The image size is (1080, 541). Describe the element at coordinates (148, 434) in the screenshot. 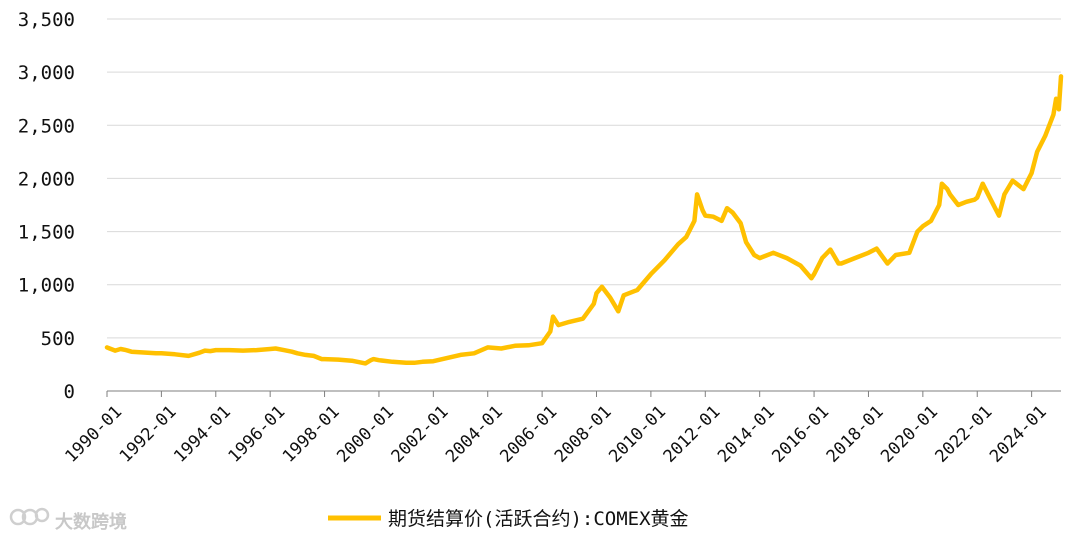

I see `x-tick-label: 1992-01` at that location.